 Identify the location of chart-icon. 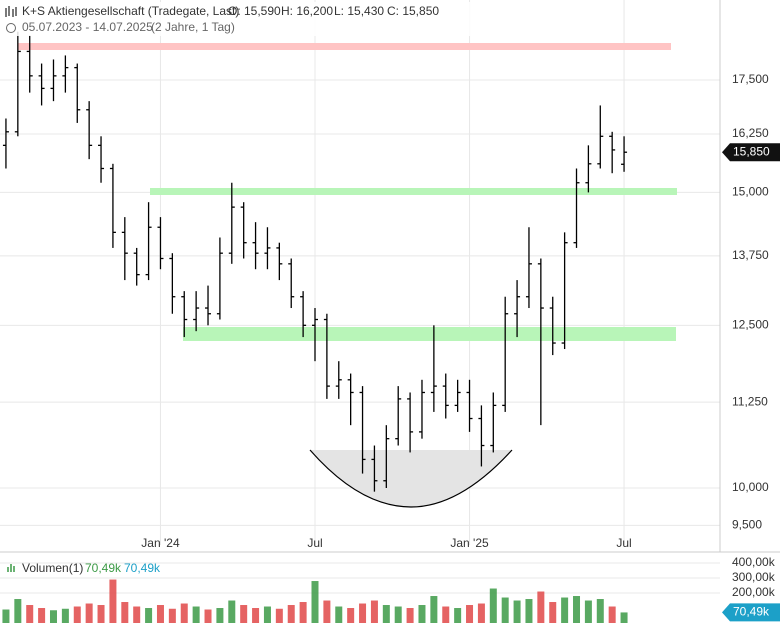
(11, 11).